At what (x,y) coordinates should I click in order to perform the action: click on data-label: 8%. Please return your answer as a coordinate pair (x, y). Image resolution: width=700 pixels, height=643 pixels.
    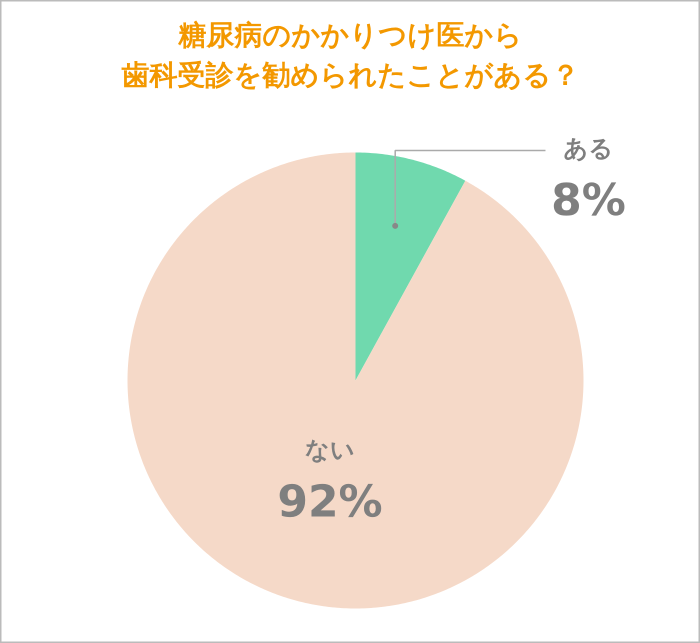
    Looking at the image, I should click on (588, 200).